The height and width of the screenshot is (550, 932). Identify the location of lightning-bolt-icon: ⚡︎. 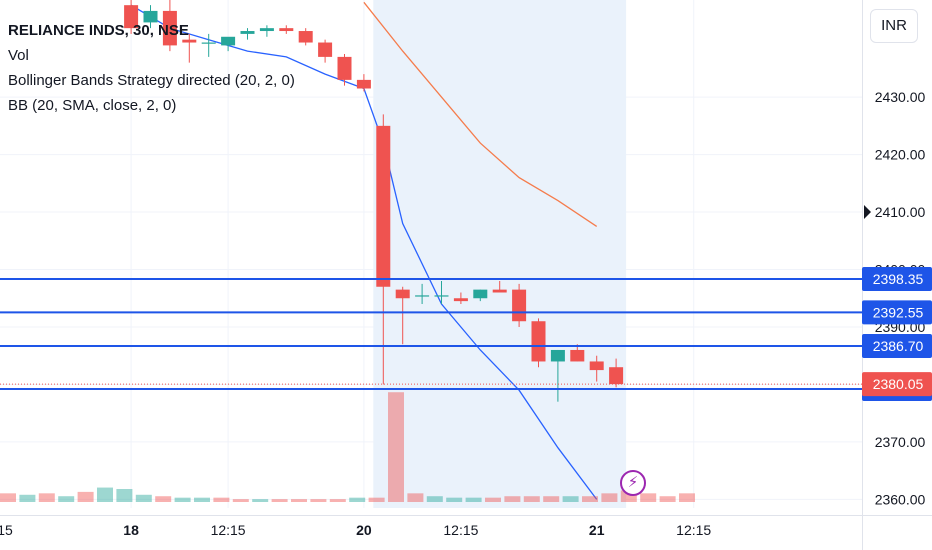
(633, 483).